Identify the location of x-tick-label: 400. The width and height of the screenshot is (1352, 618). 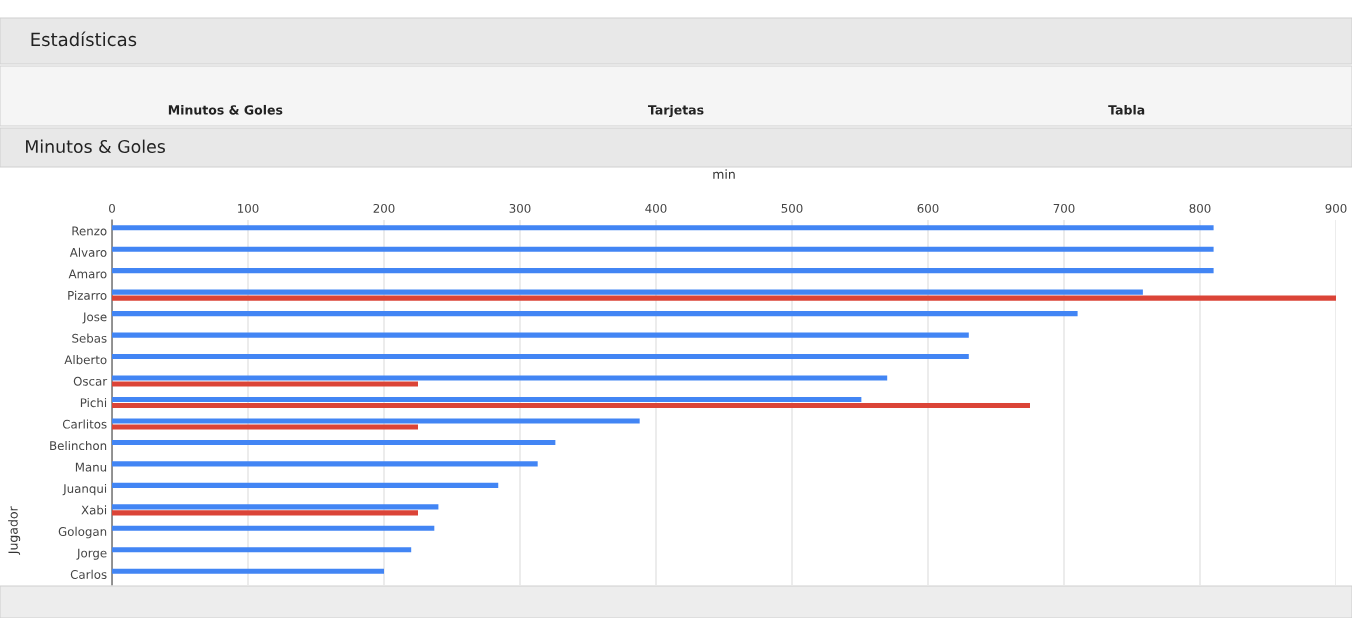
(656, 208).